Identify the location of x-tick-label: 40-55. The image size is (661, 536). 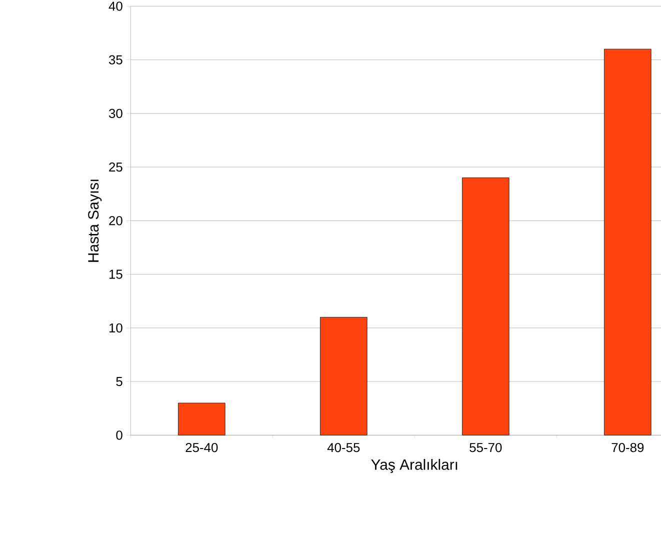
(343, 447).